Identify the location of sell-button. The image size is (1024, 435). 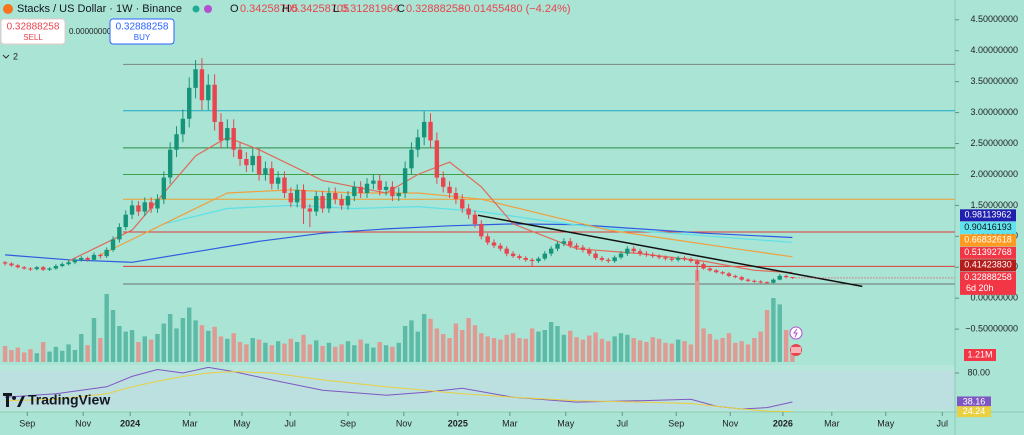
(33, 31).